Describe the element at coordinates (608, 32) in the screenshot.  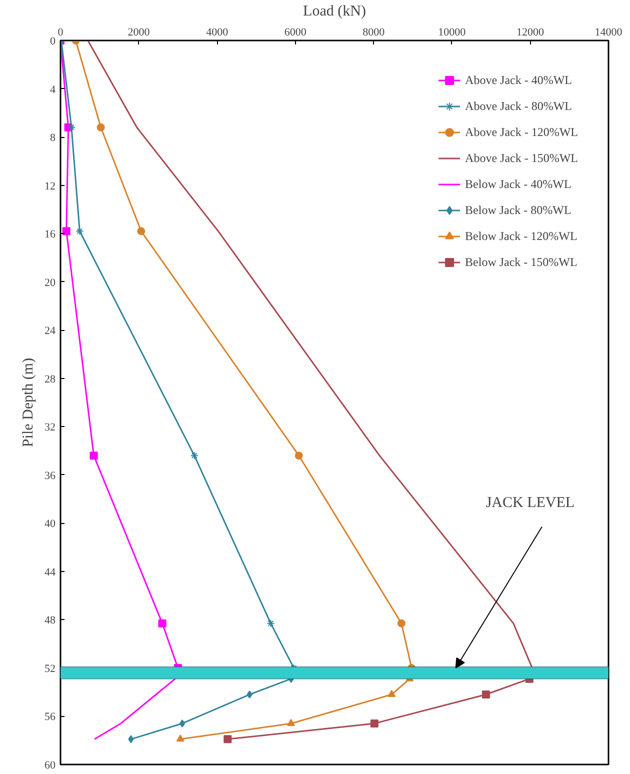
I see `x-tick-label: 14000` at that location.